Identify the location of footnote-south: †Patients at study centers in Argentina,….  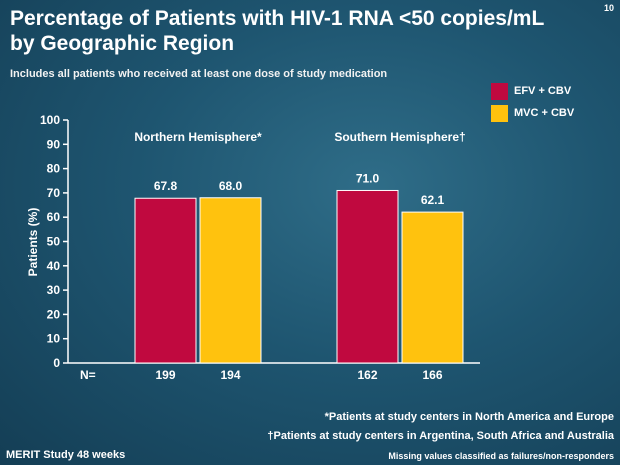
(440, 436).